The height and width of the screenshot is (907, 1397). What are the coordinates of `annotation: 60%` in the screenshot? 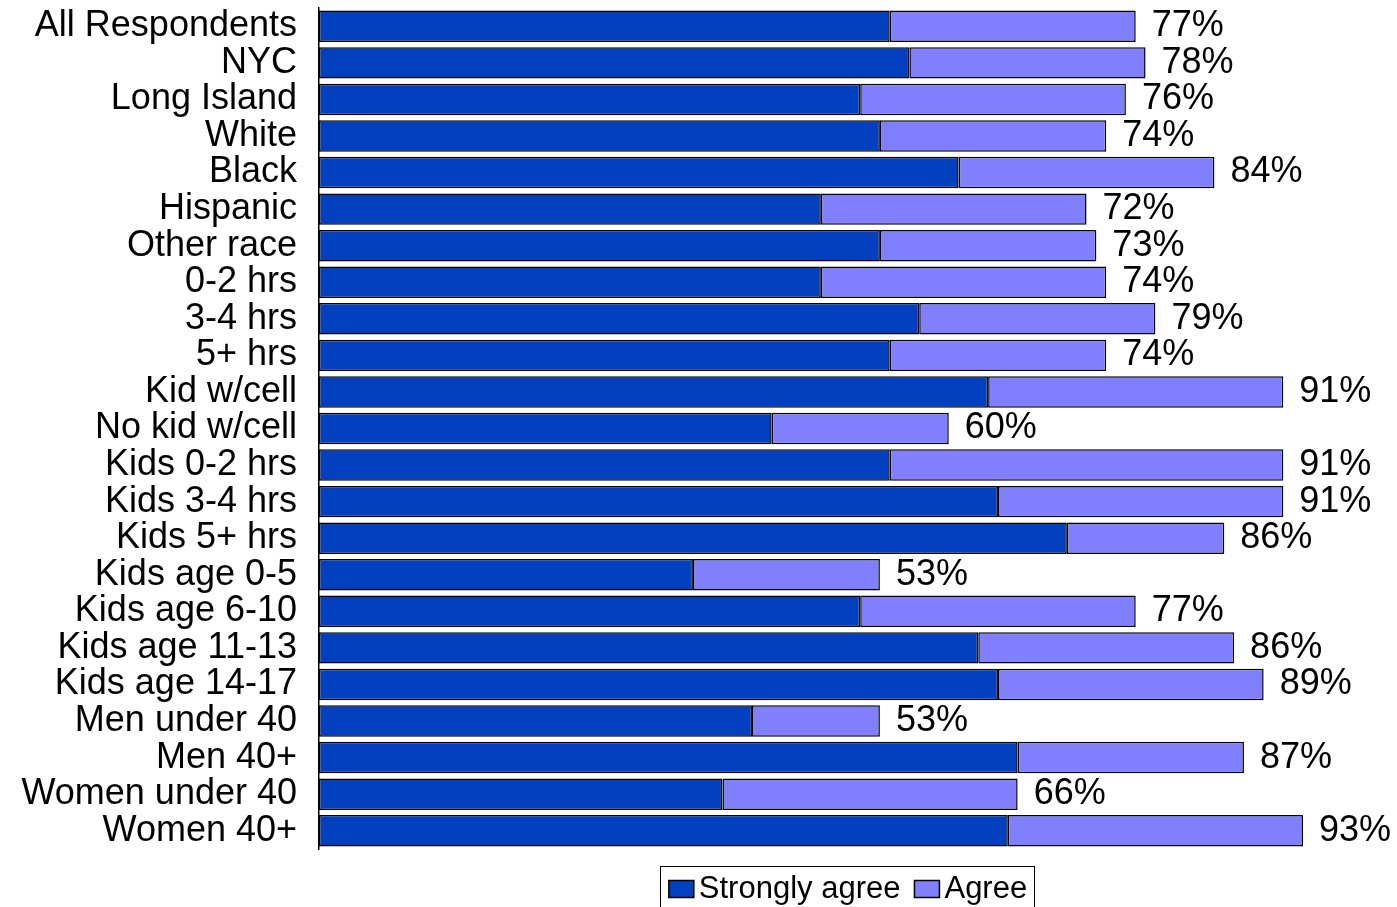 It's located at (1000, 426).